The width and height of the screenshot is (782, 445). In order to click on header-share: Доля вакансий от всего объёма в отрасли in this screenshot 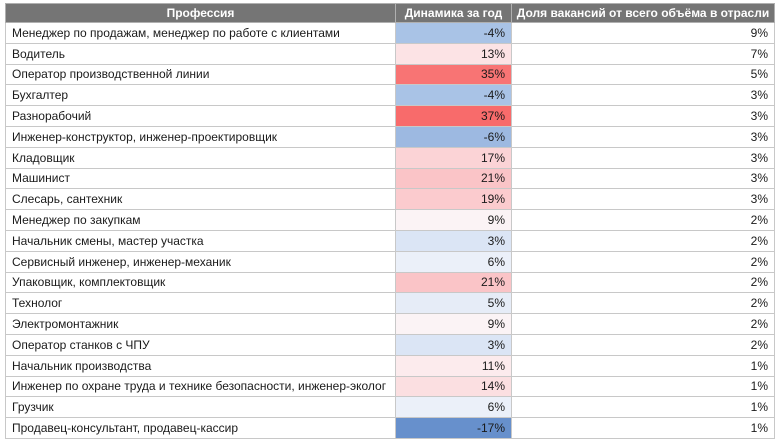, I will do `click(643, 13)`.